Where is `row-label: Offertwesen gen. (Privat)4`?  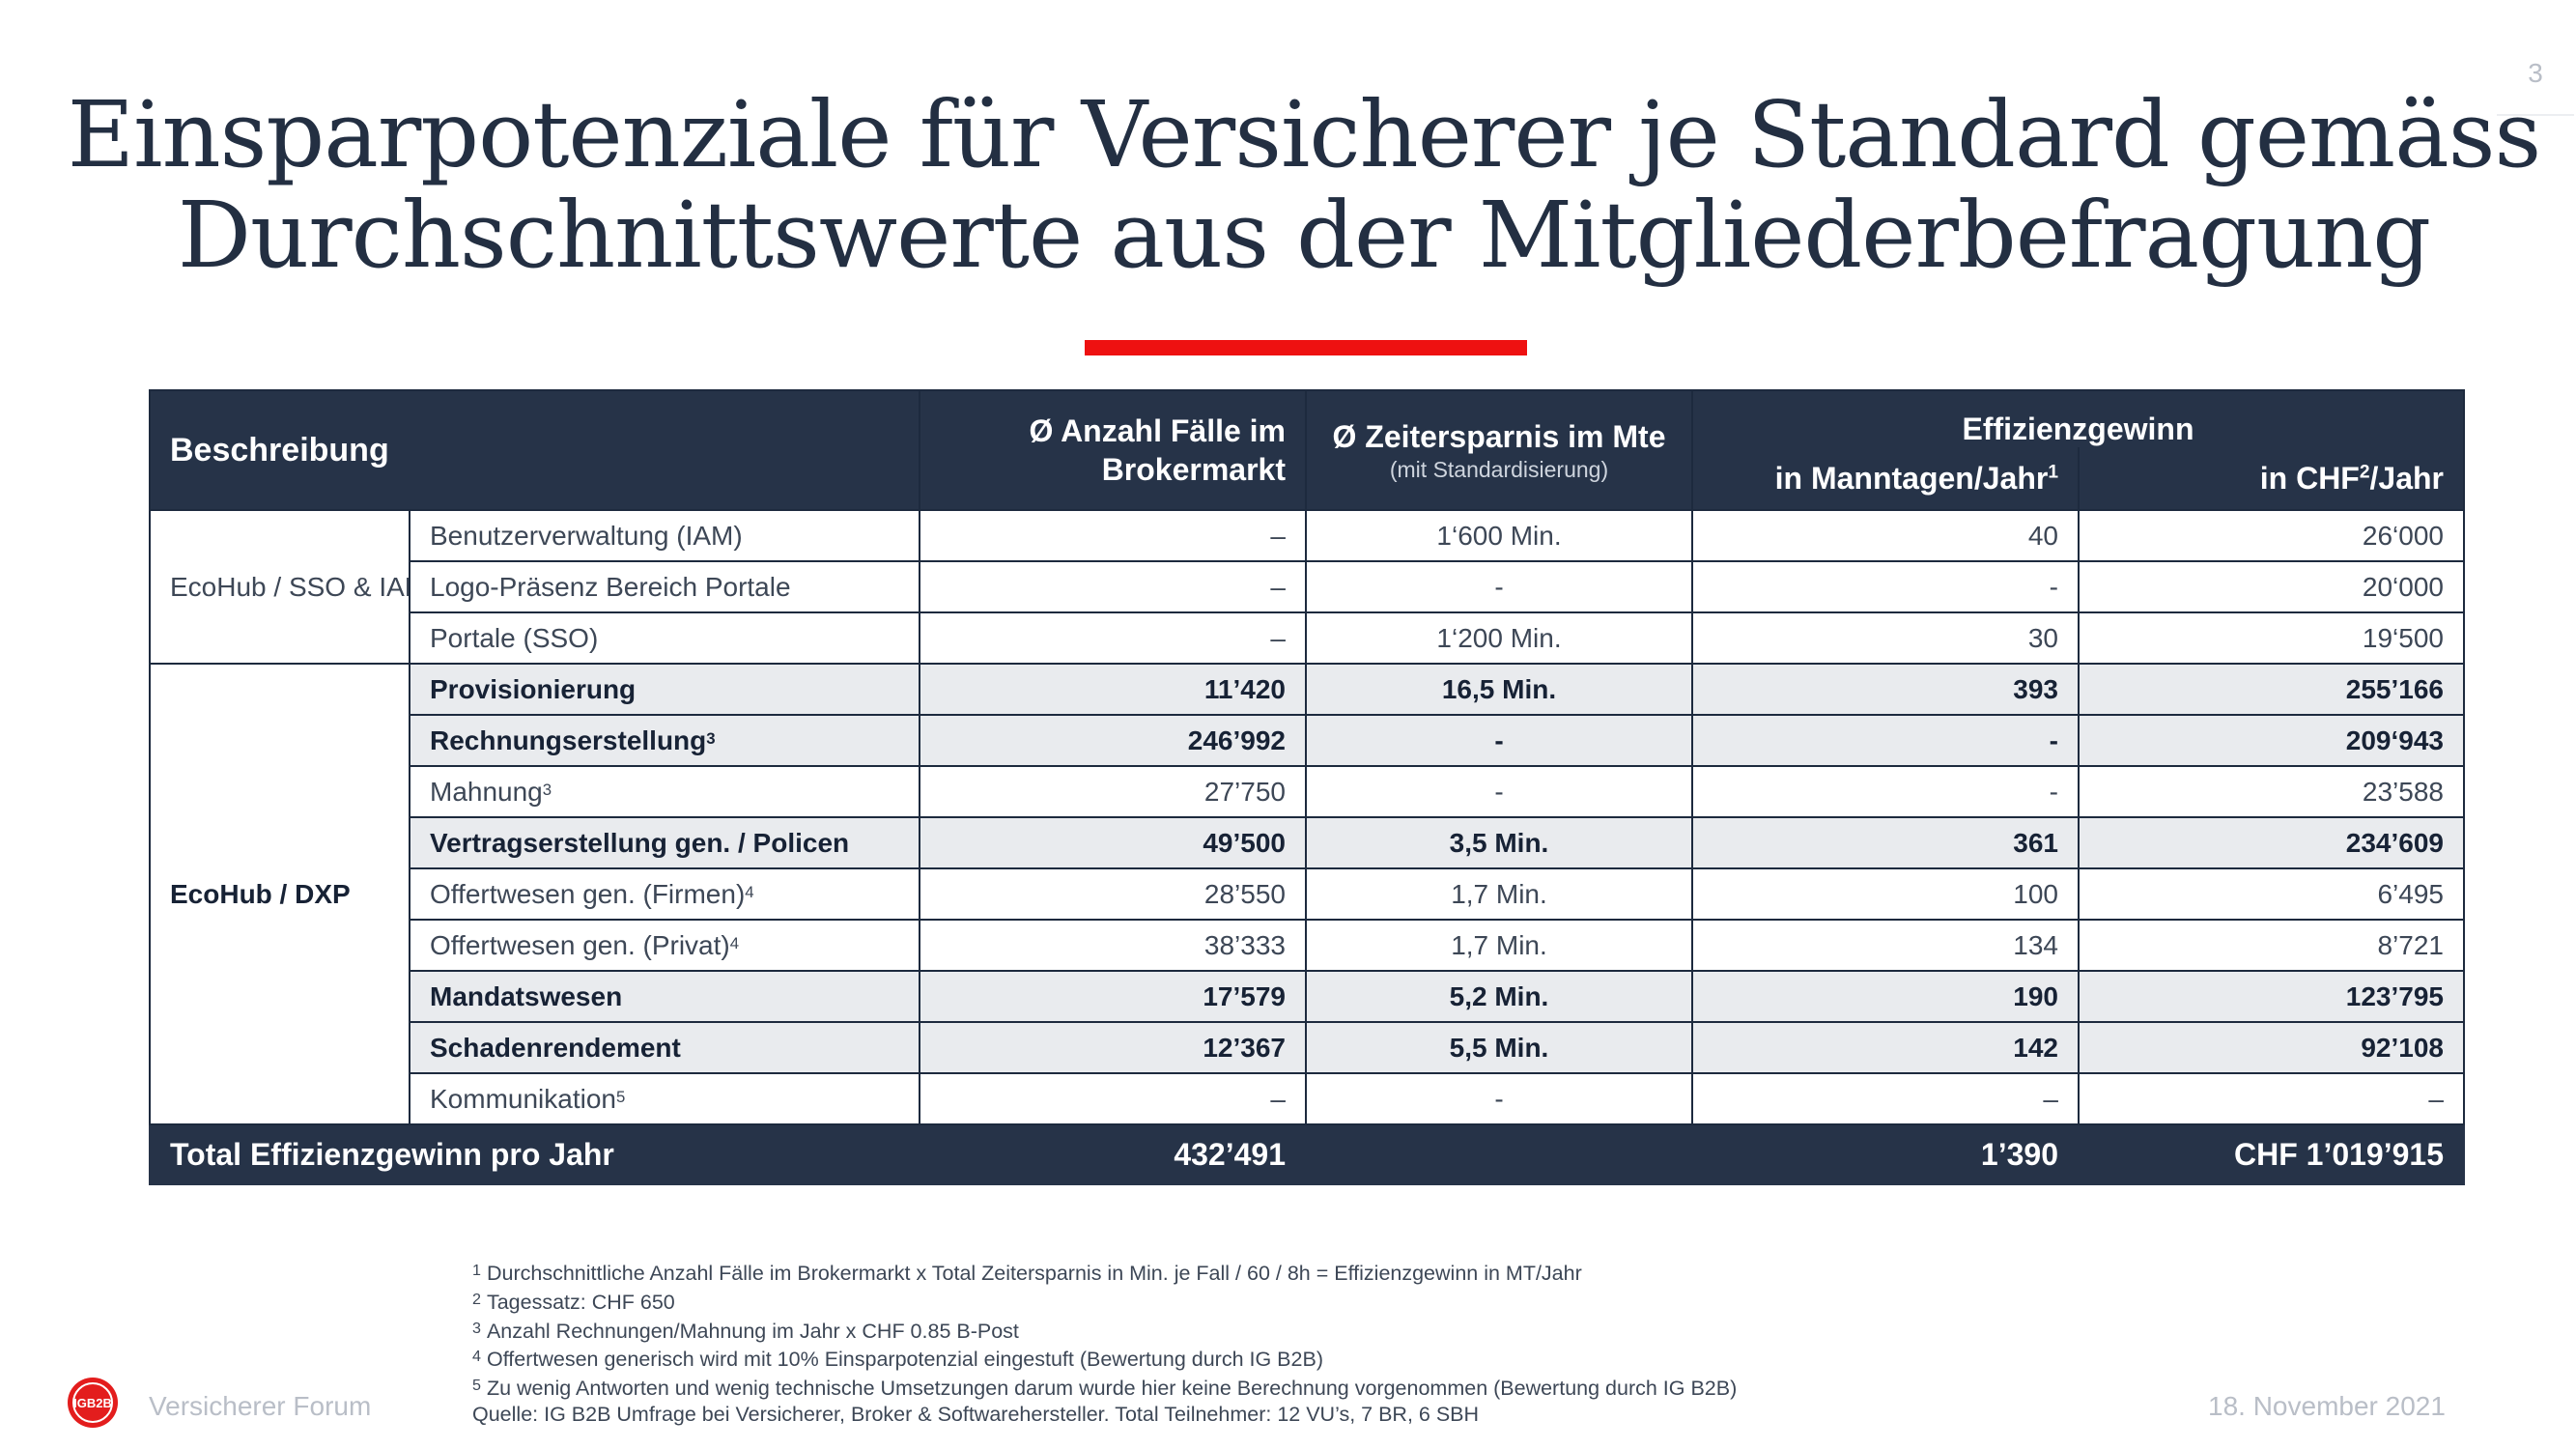 row-label: Offertwesen gen. (Privat)4 is located at coordinates (664, 945).